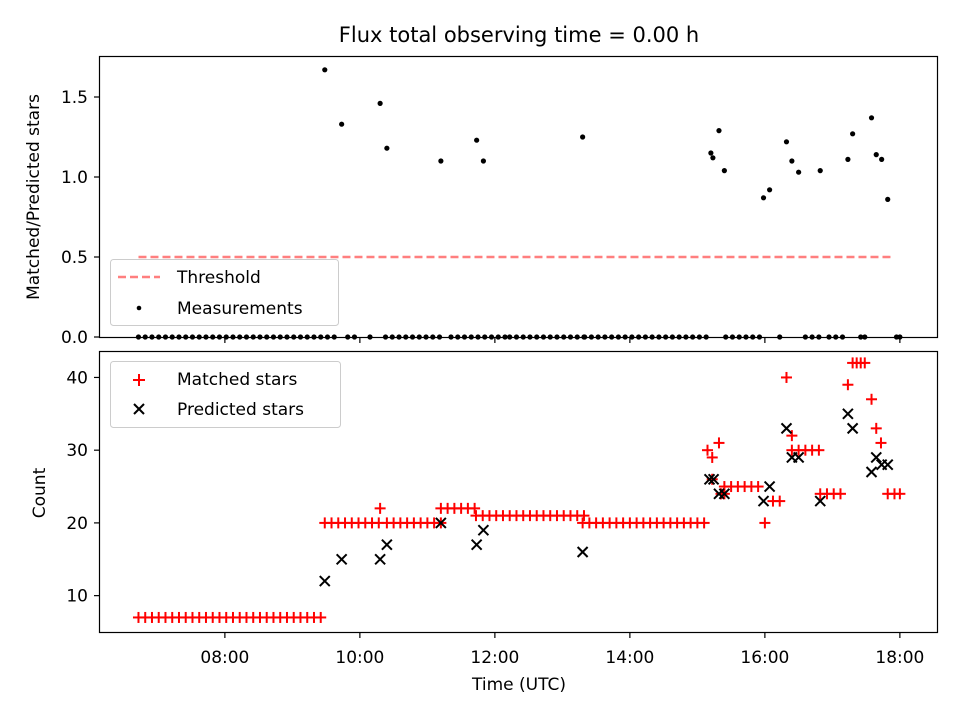  Describe the element at coordinates (240, 309) in the screenshot. I see `measurements-legend-label: Measurements` at that location.